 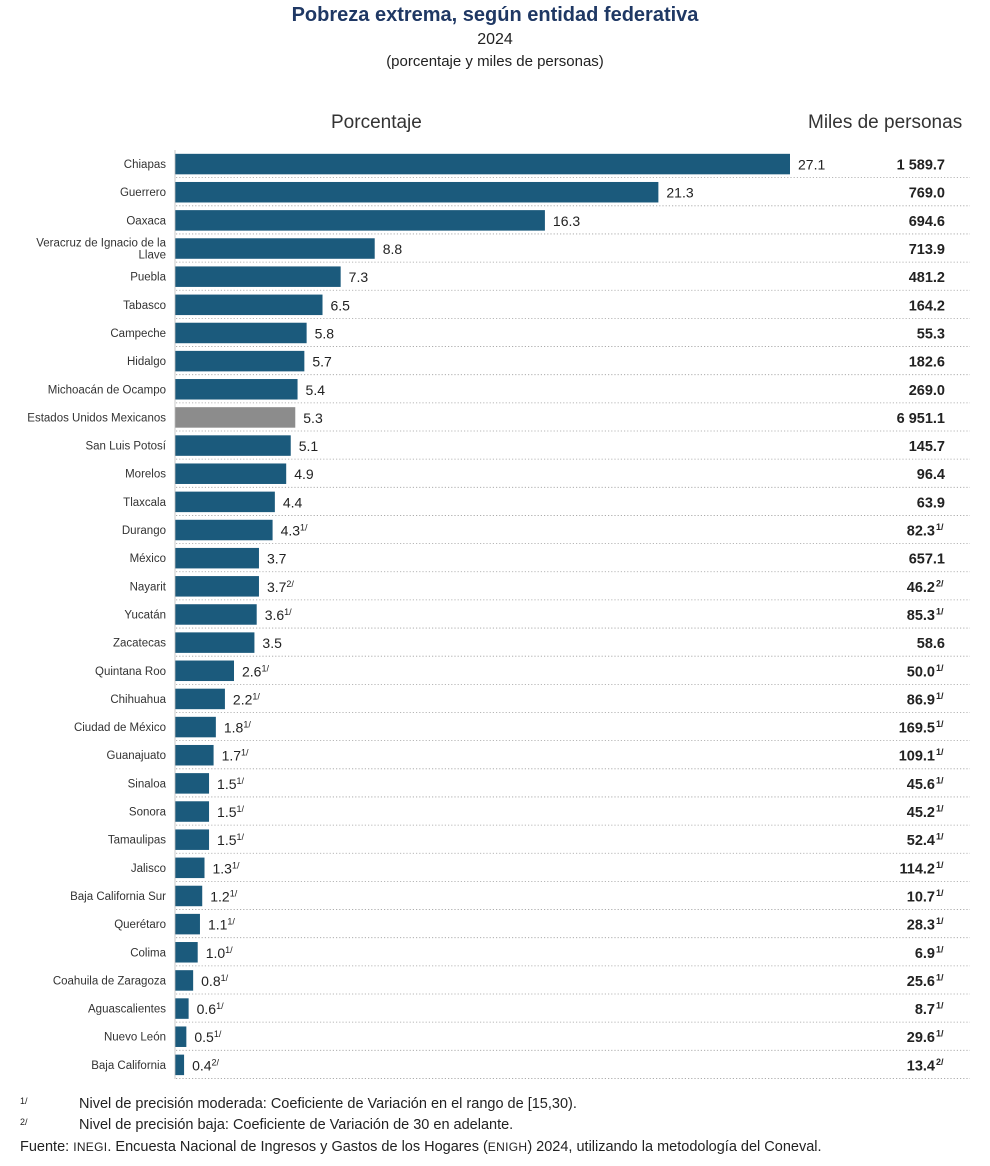 What do you see at coordinates (921, 588) in the screenshot?
I see `thousands-nayarit: 46.2` at bounding box center [921, 588].